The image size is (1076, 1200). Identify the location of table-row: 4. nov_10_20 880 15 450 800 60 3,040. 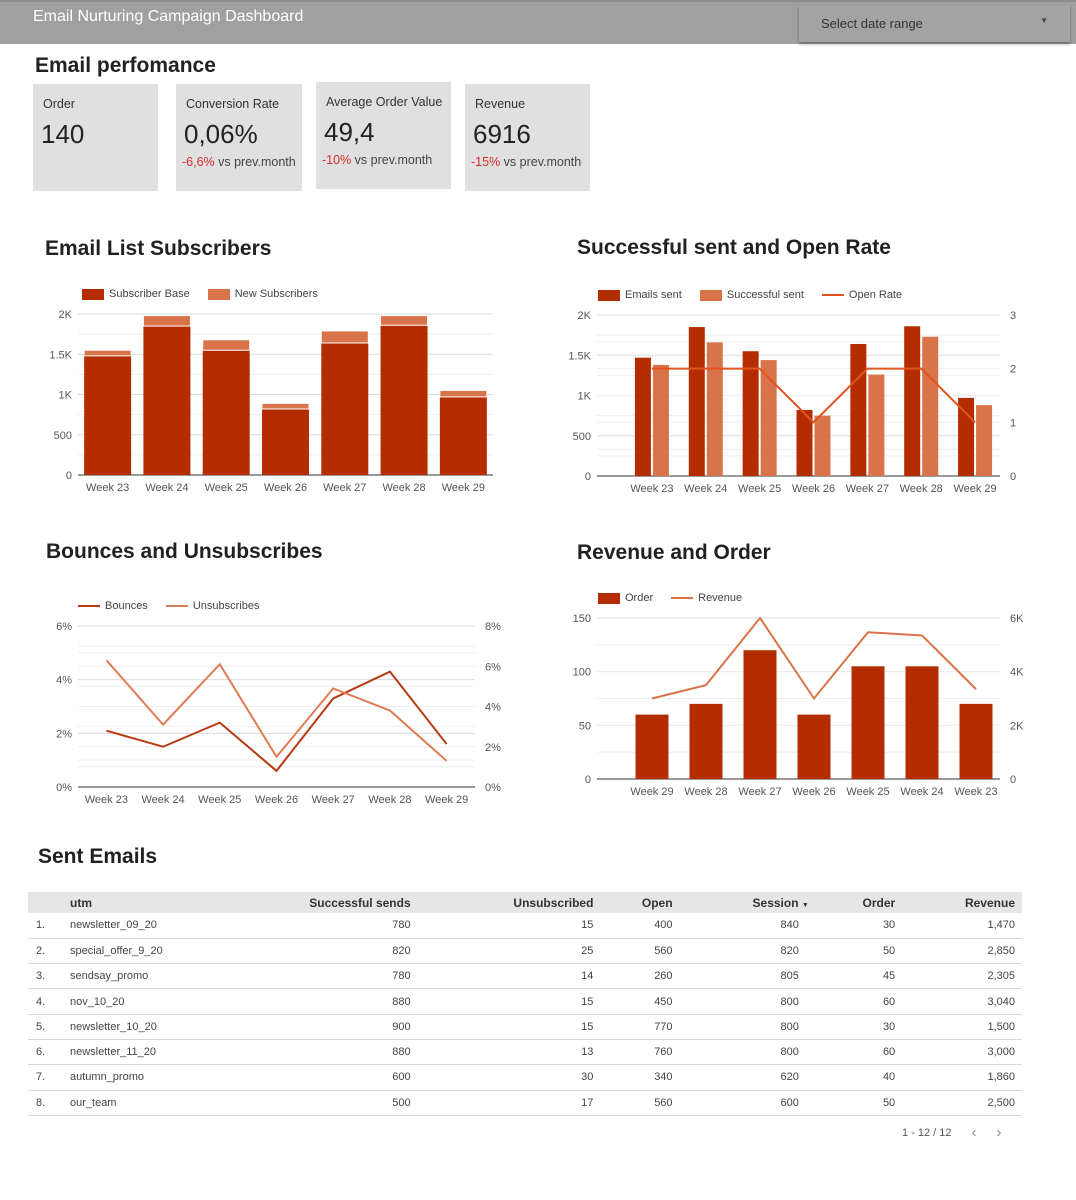
(525, 1001).